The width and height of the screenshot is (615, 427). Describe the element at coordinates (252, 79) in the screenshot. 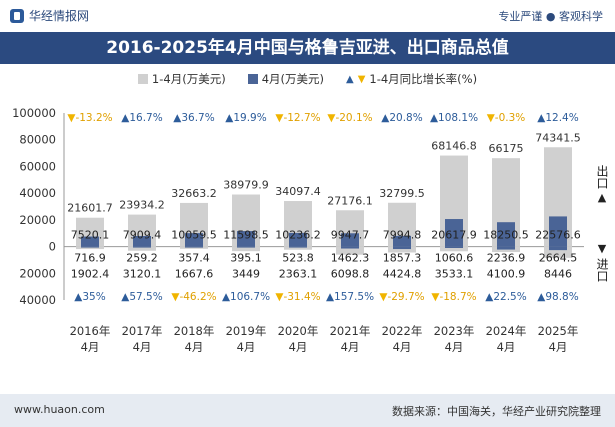

I see `legend-swatch-april` at that location.